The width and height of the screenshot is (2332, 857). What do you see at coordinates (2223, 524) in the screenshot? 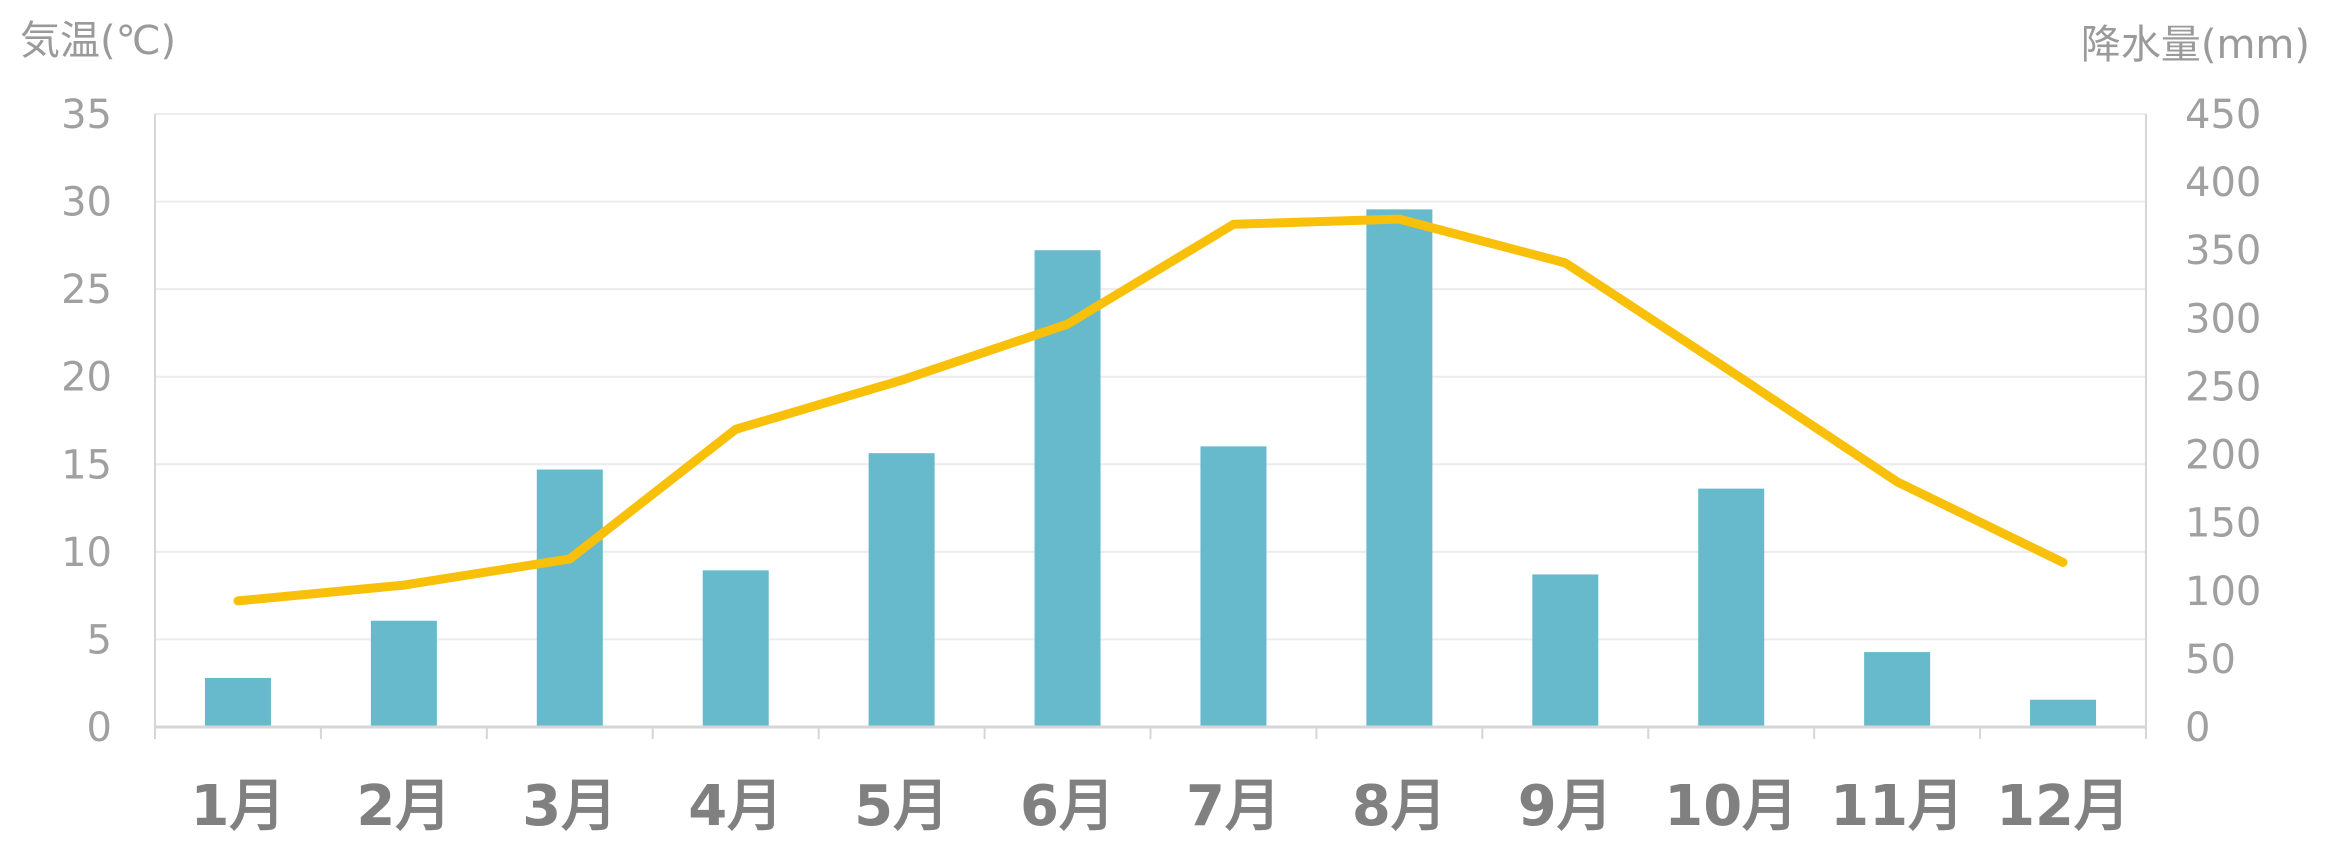
I see `right-tick-label: 150` at bounding box center [2223, 524].